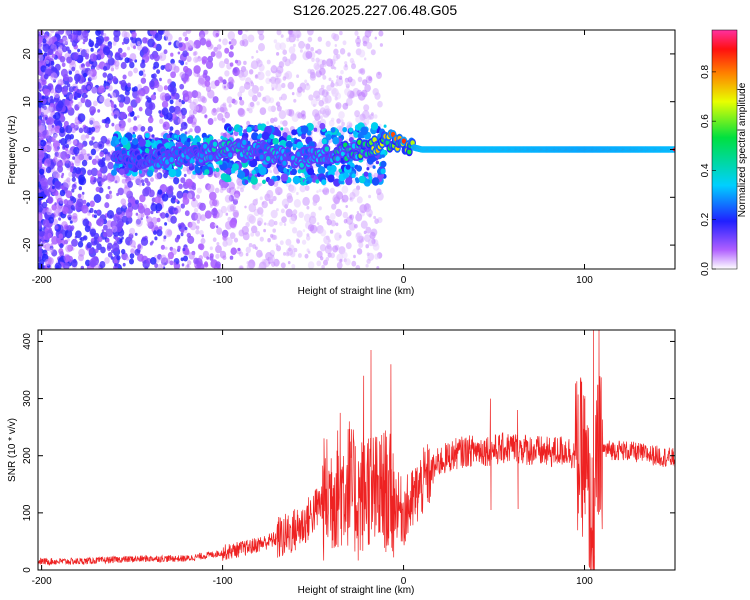 The height and width of the screenshot is (600, 750). What do you see at coordinates (705, 71) in the screenshot?
I see `colorbar-tick-label: 0.8` at bounding box center [705, 71].